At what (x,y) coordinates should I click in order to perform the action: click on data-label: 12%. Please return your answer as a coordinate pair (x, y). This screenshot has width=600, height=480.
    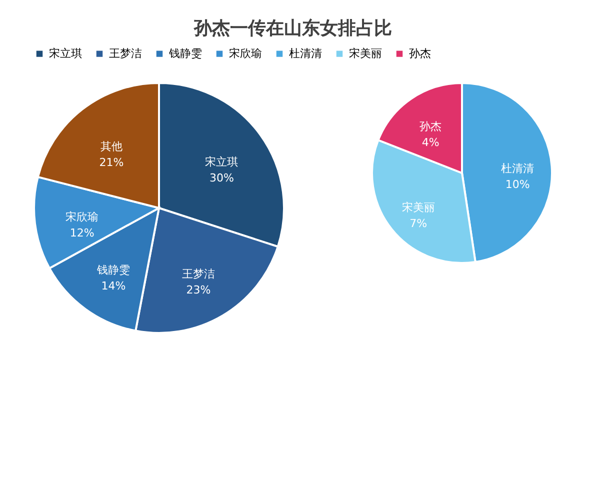
    Looking at the image, I should click on (82, 233).